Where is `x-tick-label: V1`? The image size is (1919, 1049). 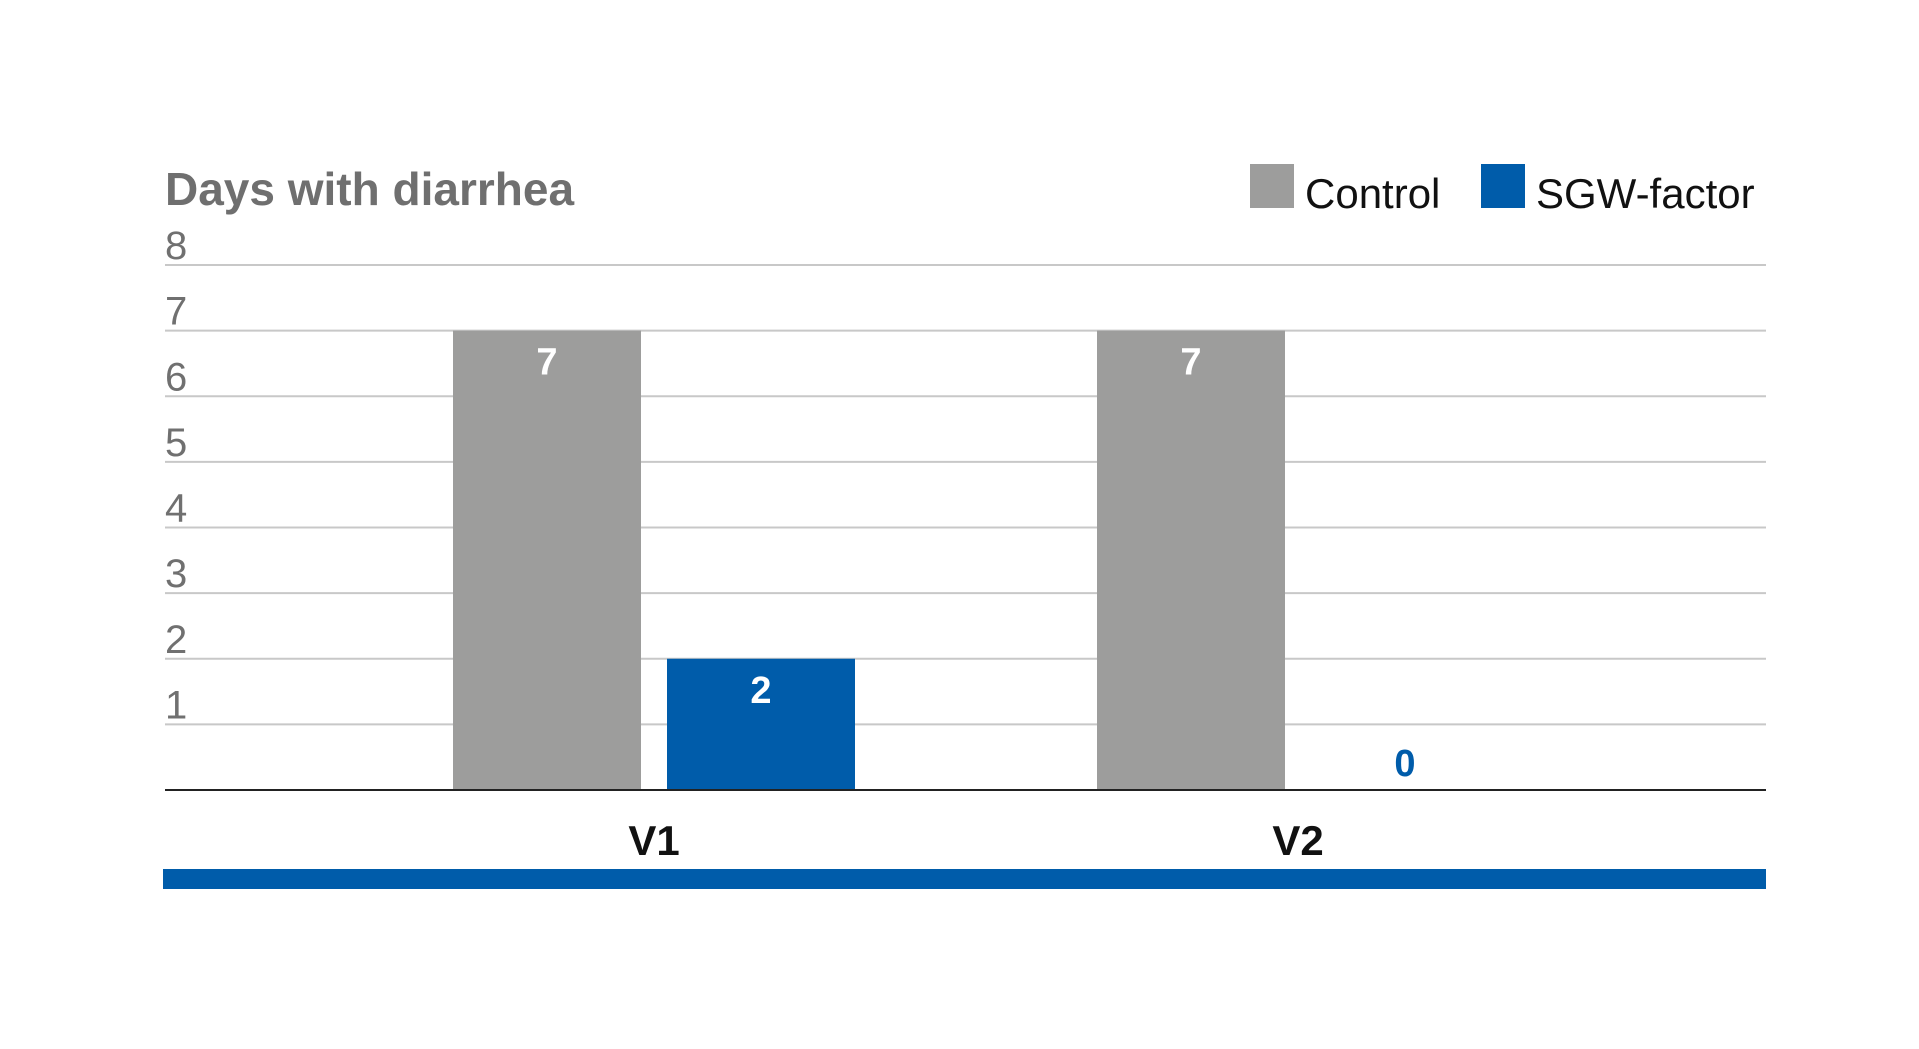
x-tick-label: V1 is located at coordinates (653, 840).